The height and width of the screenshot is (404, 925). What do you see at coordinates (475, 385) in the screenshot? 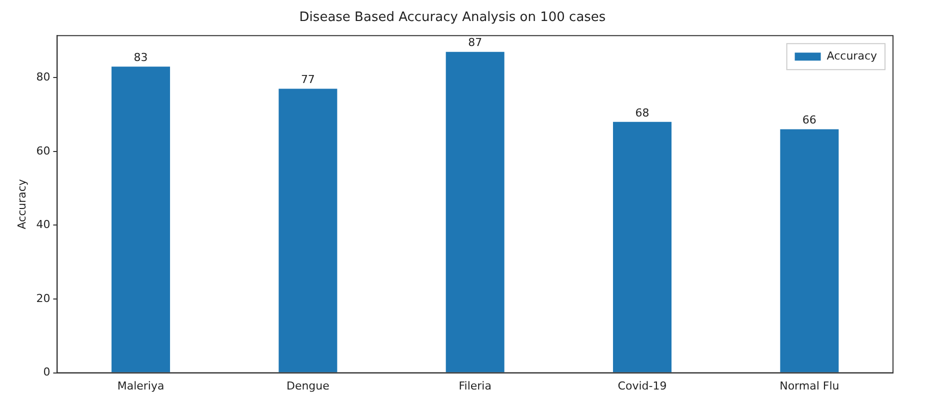
I see `x-tick-label: Fileria` at bounding box center [475, 385].